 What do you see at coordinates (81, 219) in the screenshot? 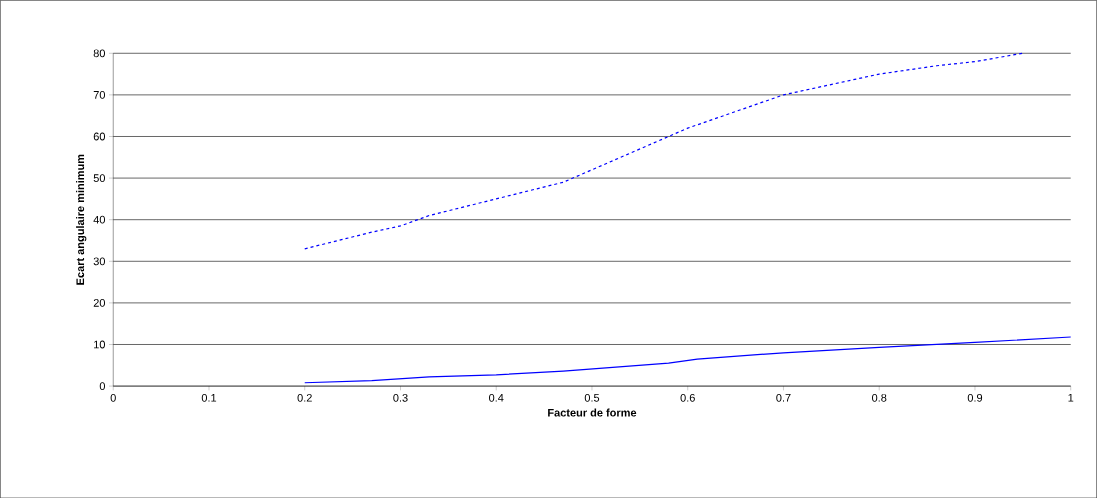
I see `y-axis-title: Ecart angulaire minimum` at bounding box center [81, 219].